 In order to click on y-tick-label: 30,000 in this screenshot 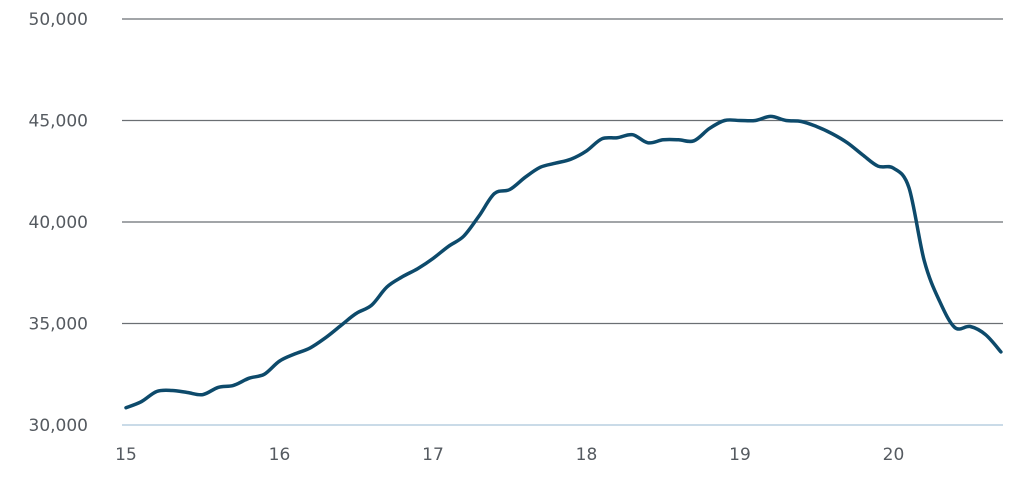, I will do `click(58, 426)`.